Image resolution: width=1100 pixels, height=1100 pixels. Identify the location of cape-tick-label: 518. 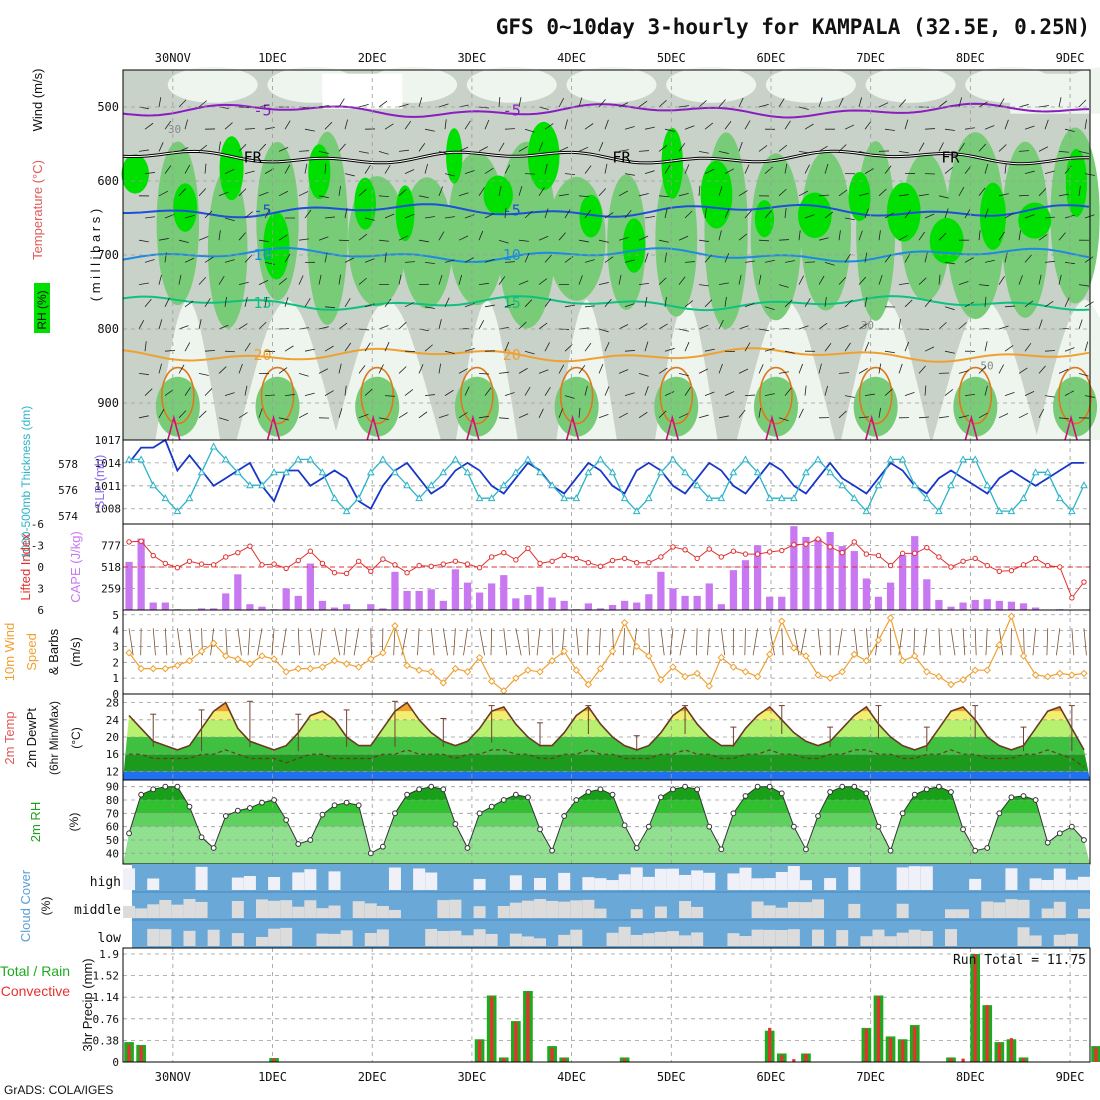
(111, 567).